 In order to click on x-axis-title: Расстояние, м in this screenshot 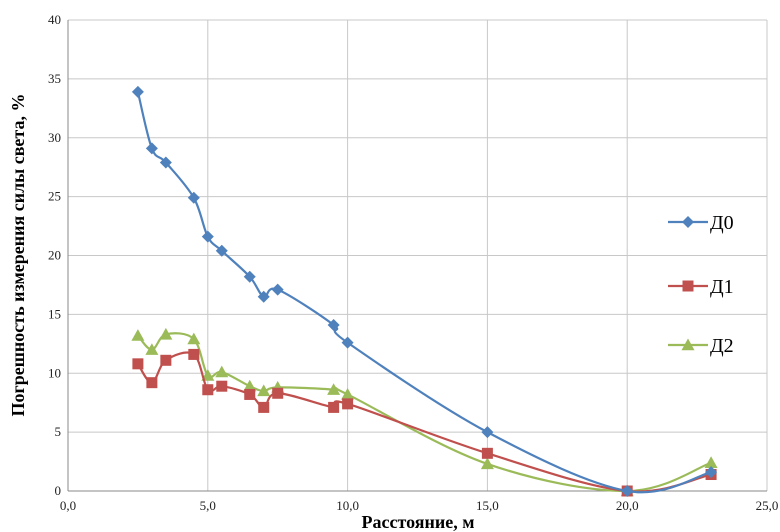, I will do `click(418, 522)`.